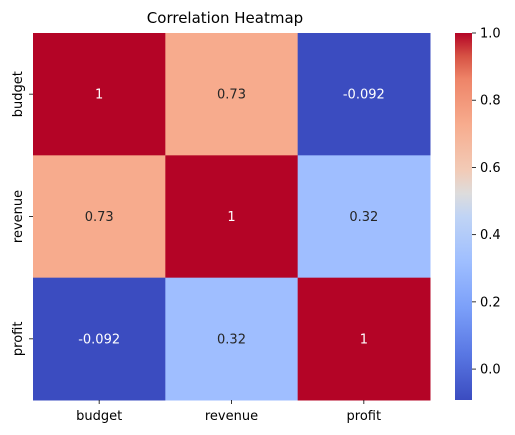 Image resolution: width=515 pixels, height=435 pixels. I want to click on colorbar-tick-label: 0.2, so click(490, 302).